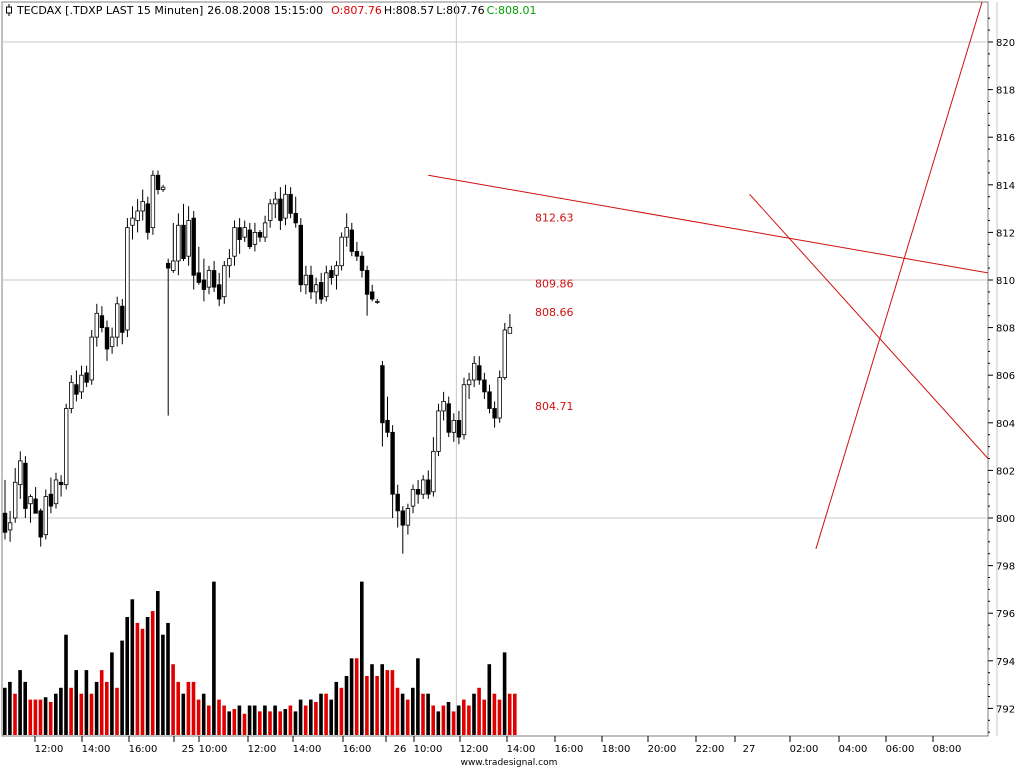 The width and height of the screenshot is (1024, 768). I want to click on y-tick-label: 812, so click(1005, 233).